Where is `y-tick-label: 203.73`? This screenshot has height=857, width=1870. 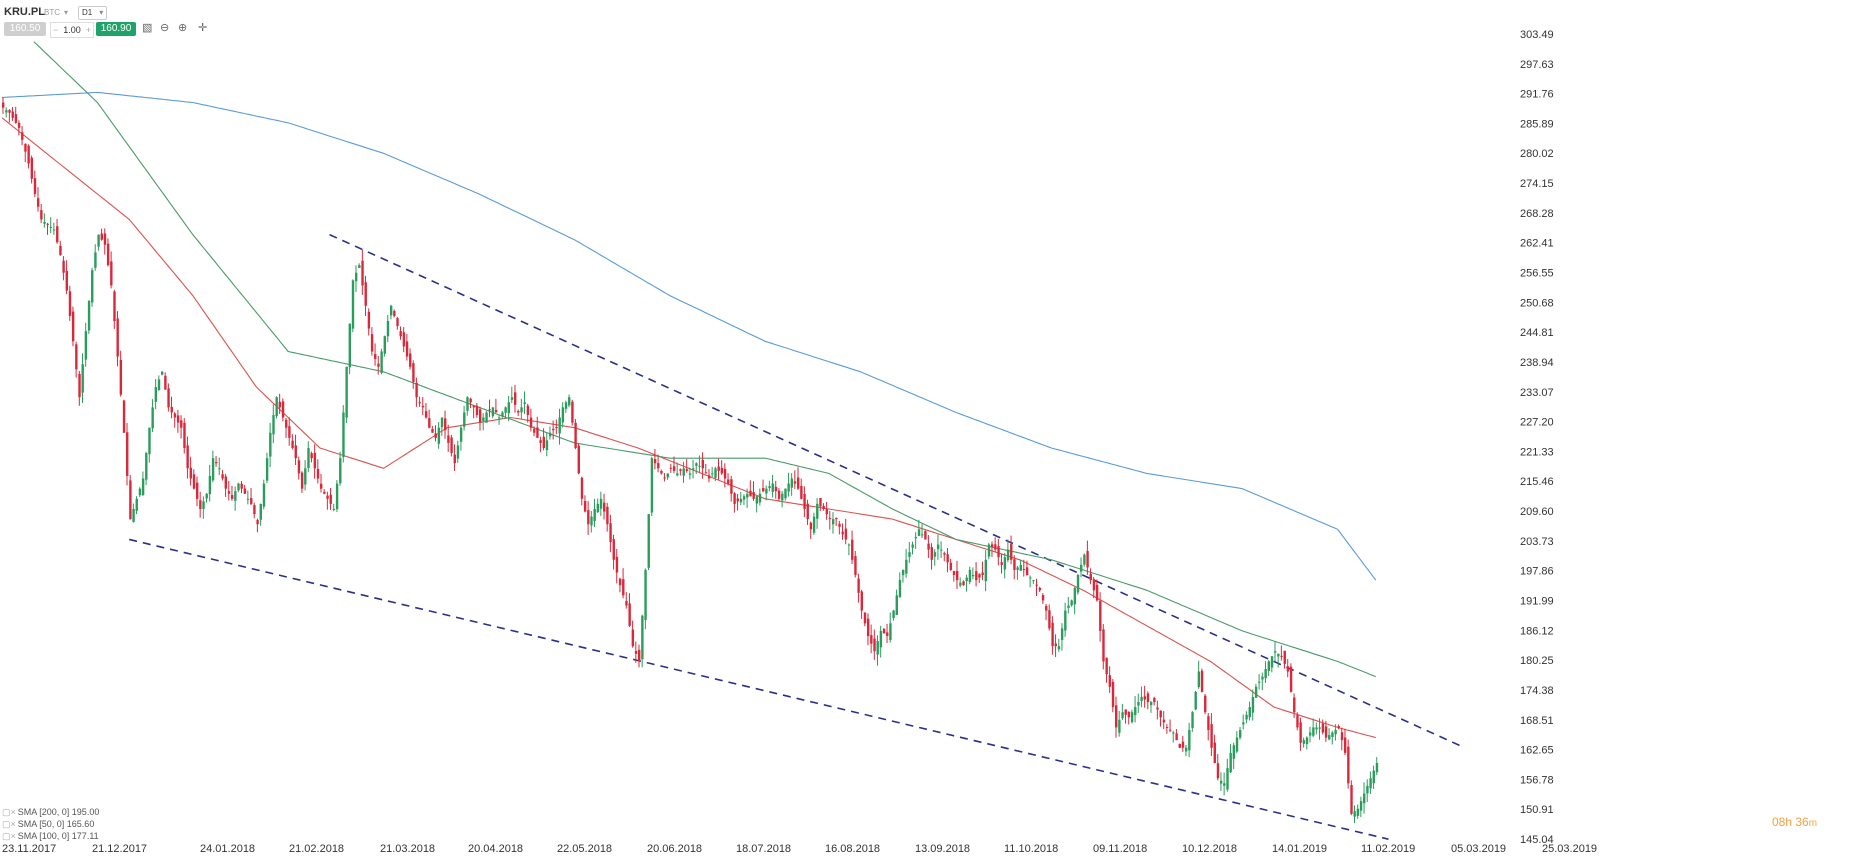
y-tick-label: 203.73 is located at coordinates (1537, 542).